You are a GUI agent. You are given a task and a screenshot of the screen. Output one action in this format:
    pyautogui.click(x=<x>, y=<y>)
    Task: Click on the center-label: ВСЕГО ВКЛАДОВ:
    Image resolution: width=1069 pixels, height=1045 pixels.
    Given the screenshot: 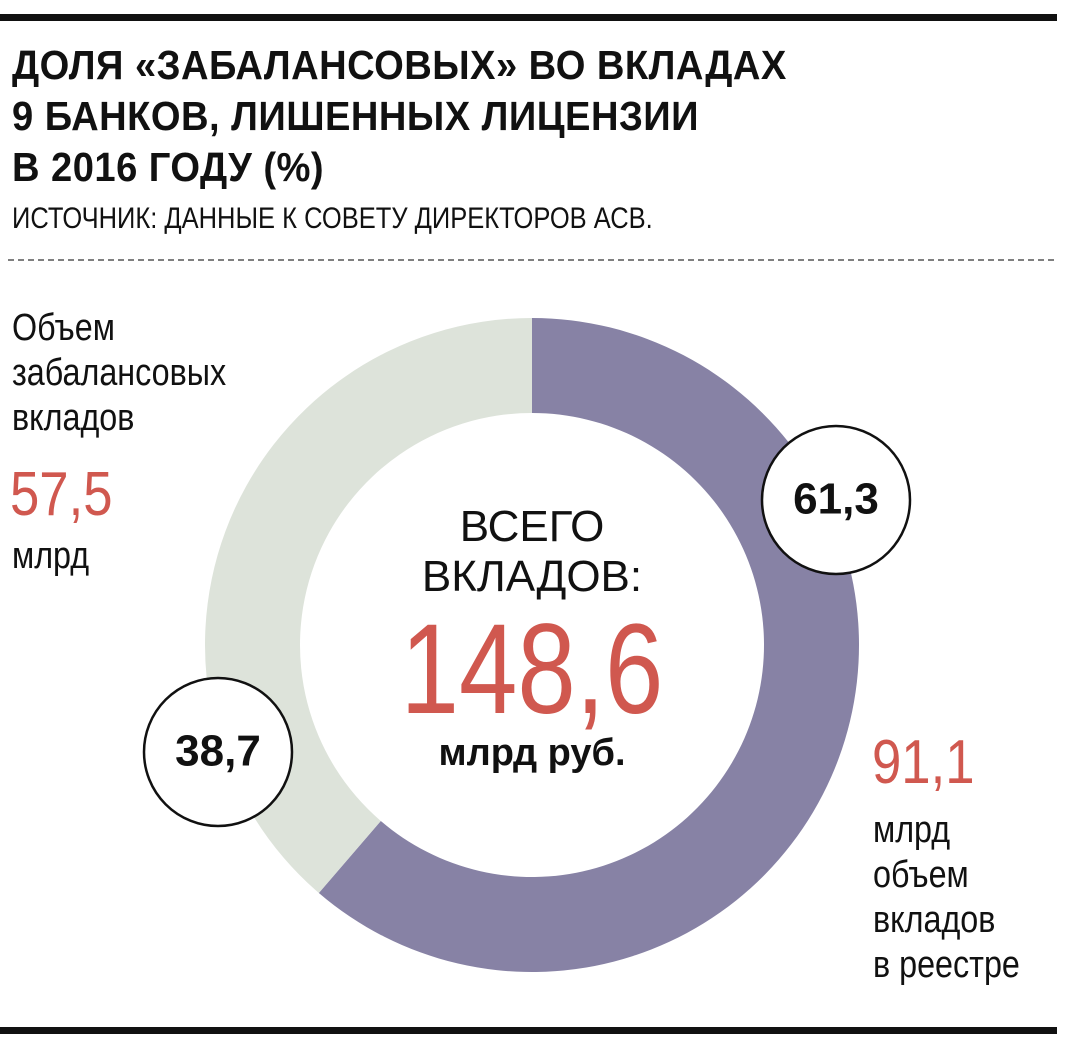 What is the action you would take?
    pyautogui.click(x=532, y=551)
    